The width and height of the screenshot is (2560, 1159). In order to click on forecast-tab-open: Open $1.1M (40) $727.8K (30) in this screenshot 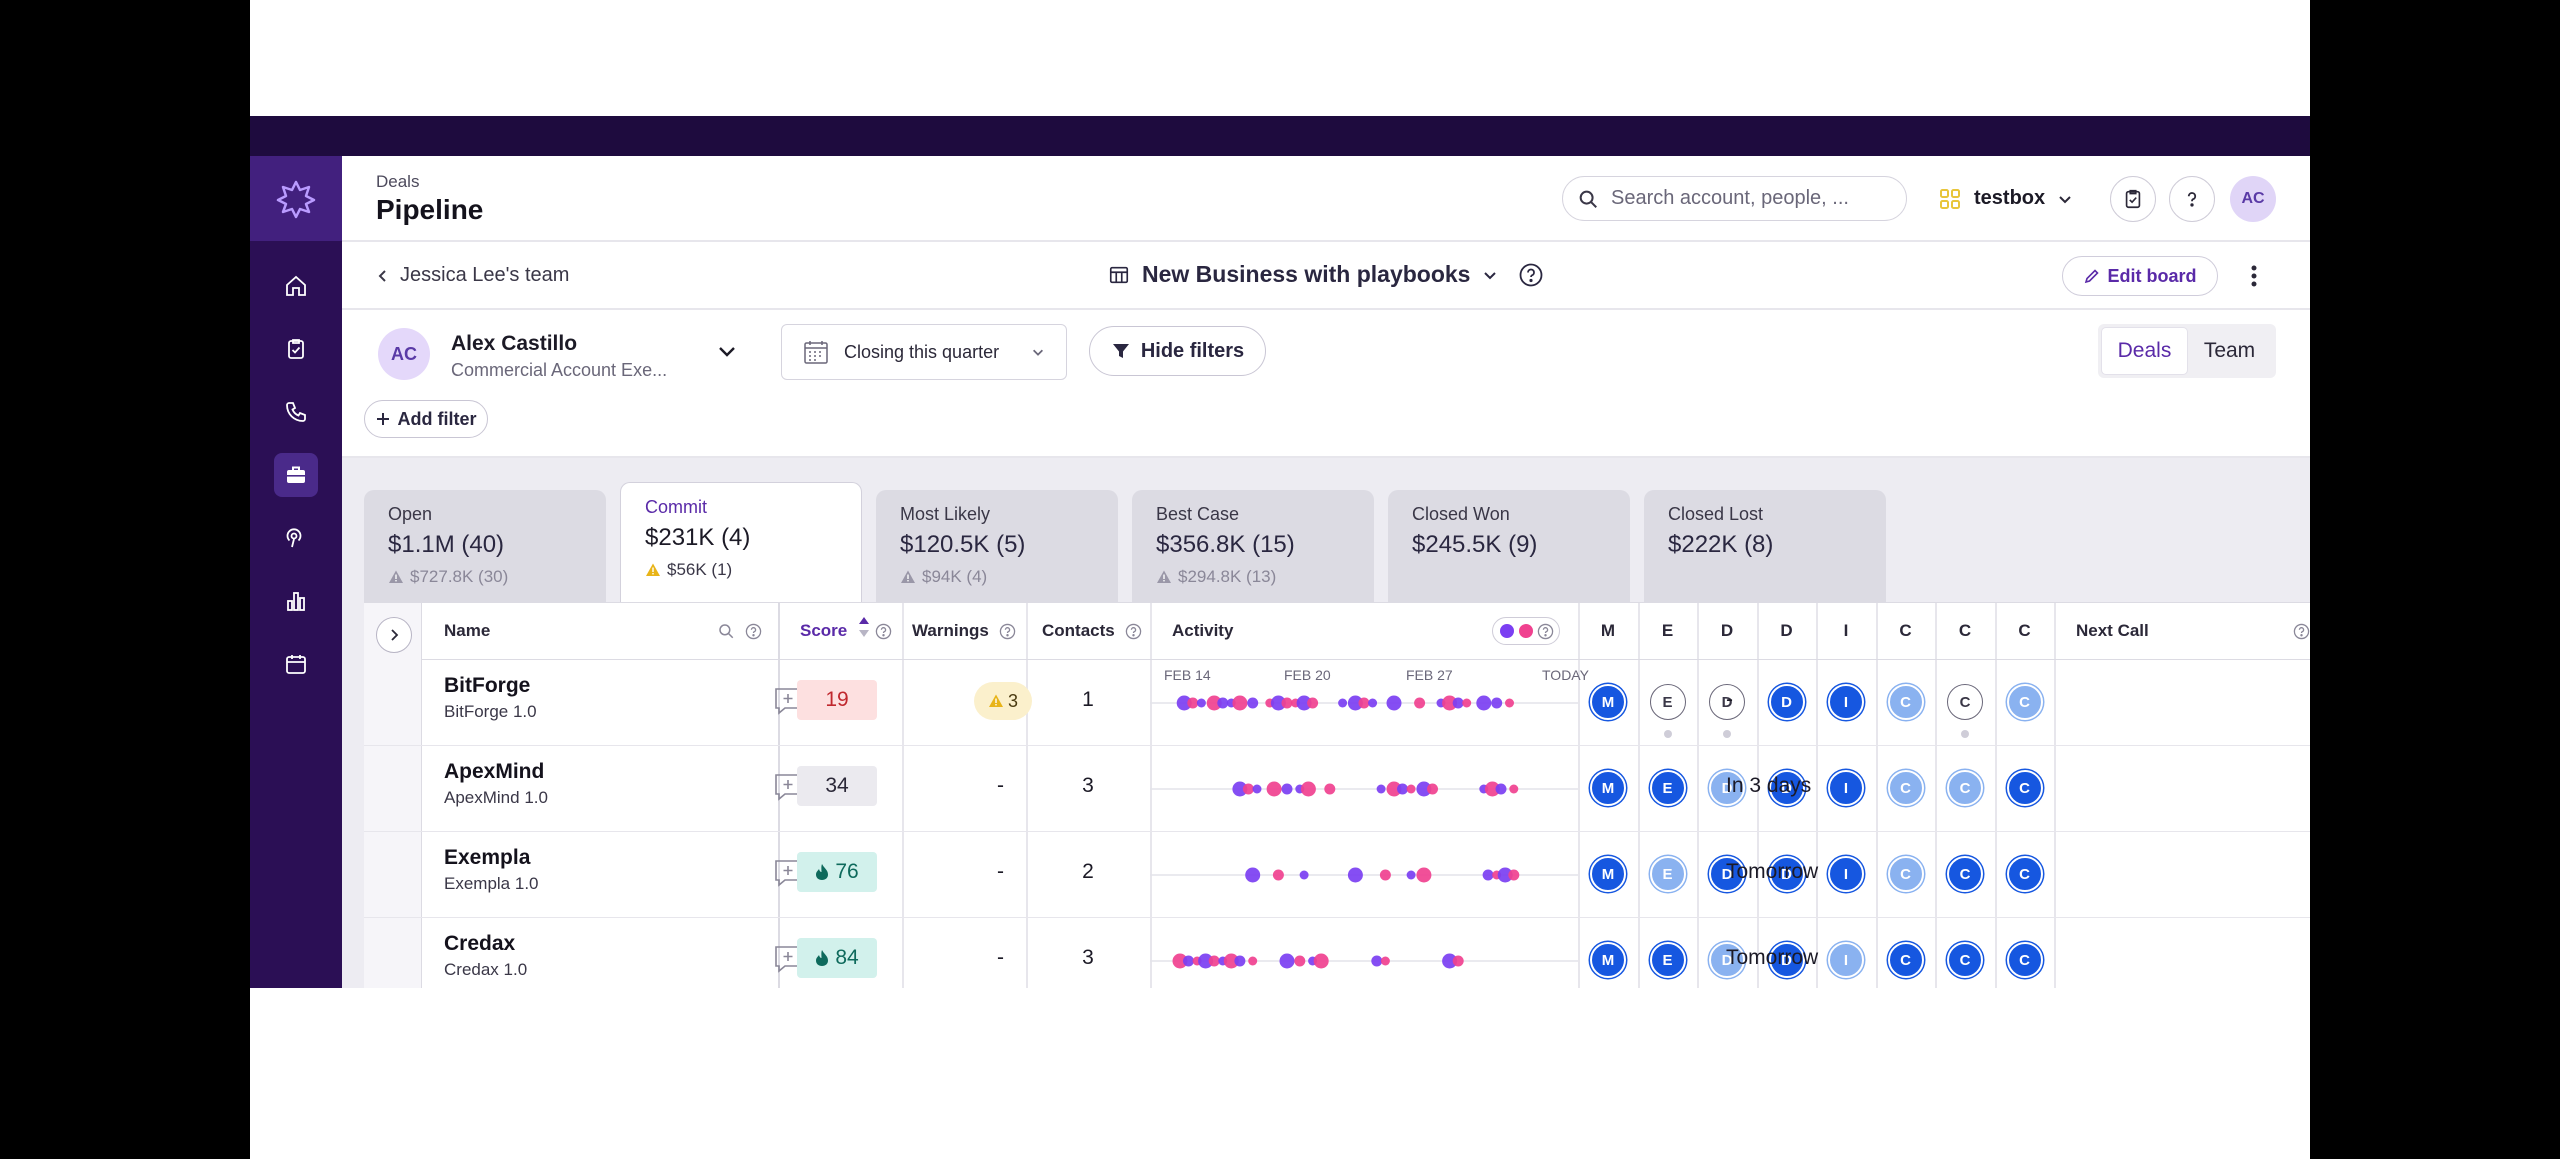, I will do `click(485, 546)`.